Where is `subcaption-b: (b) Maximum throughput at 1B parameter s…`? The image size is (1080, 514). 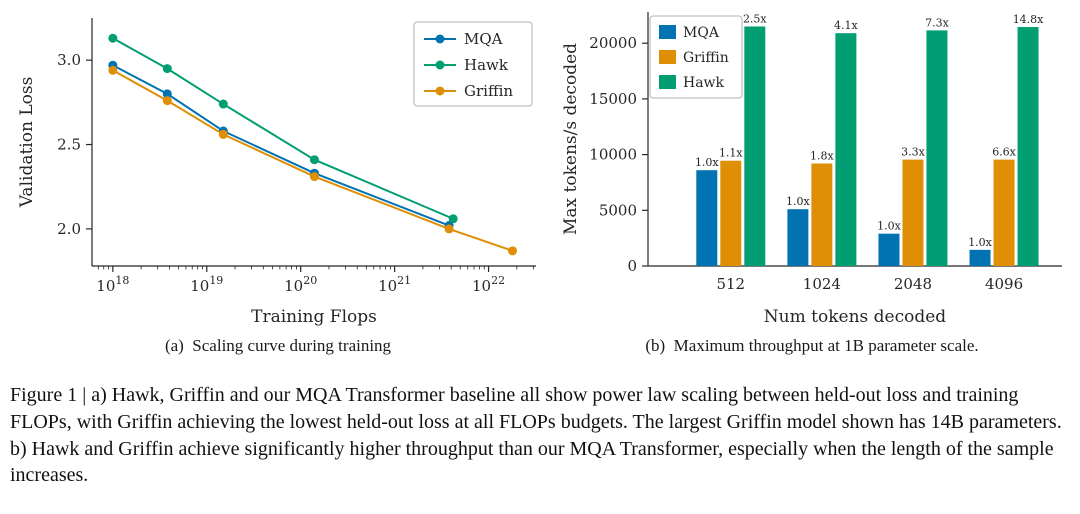
subcaption-b: (b) Maximum throughput at 1B parameter s… is located at coordinates (812, 345).